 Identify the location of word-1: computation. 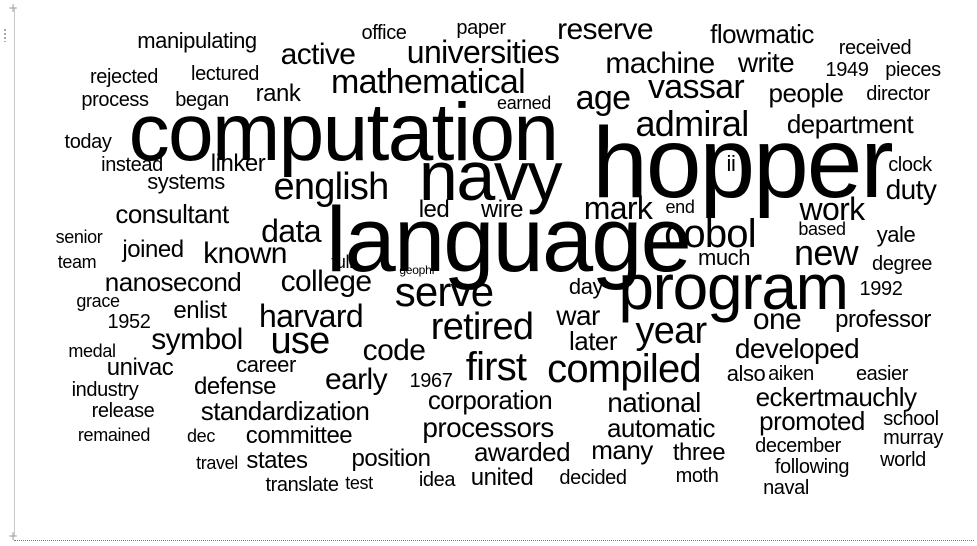
(343, 132).